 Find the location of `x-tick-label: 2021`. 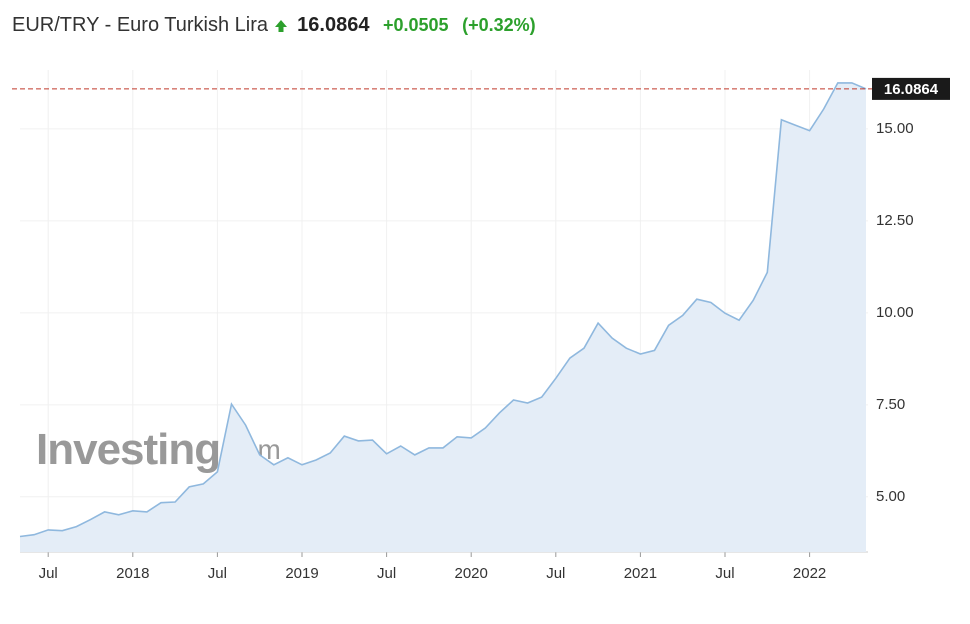

x-tick-label: 2021 is located at coordinates (640, 573).